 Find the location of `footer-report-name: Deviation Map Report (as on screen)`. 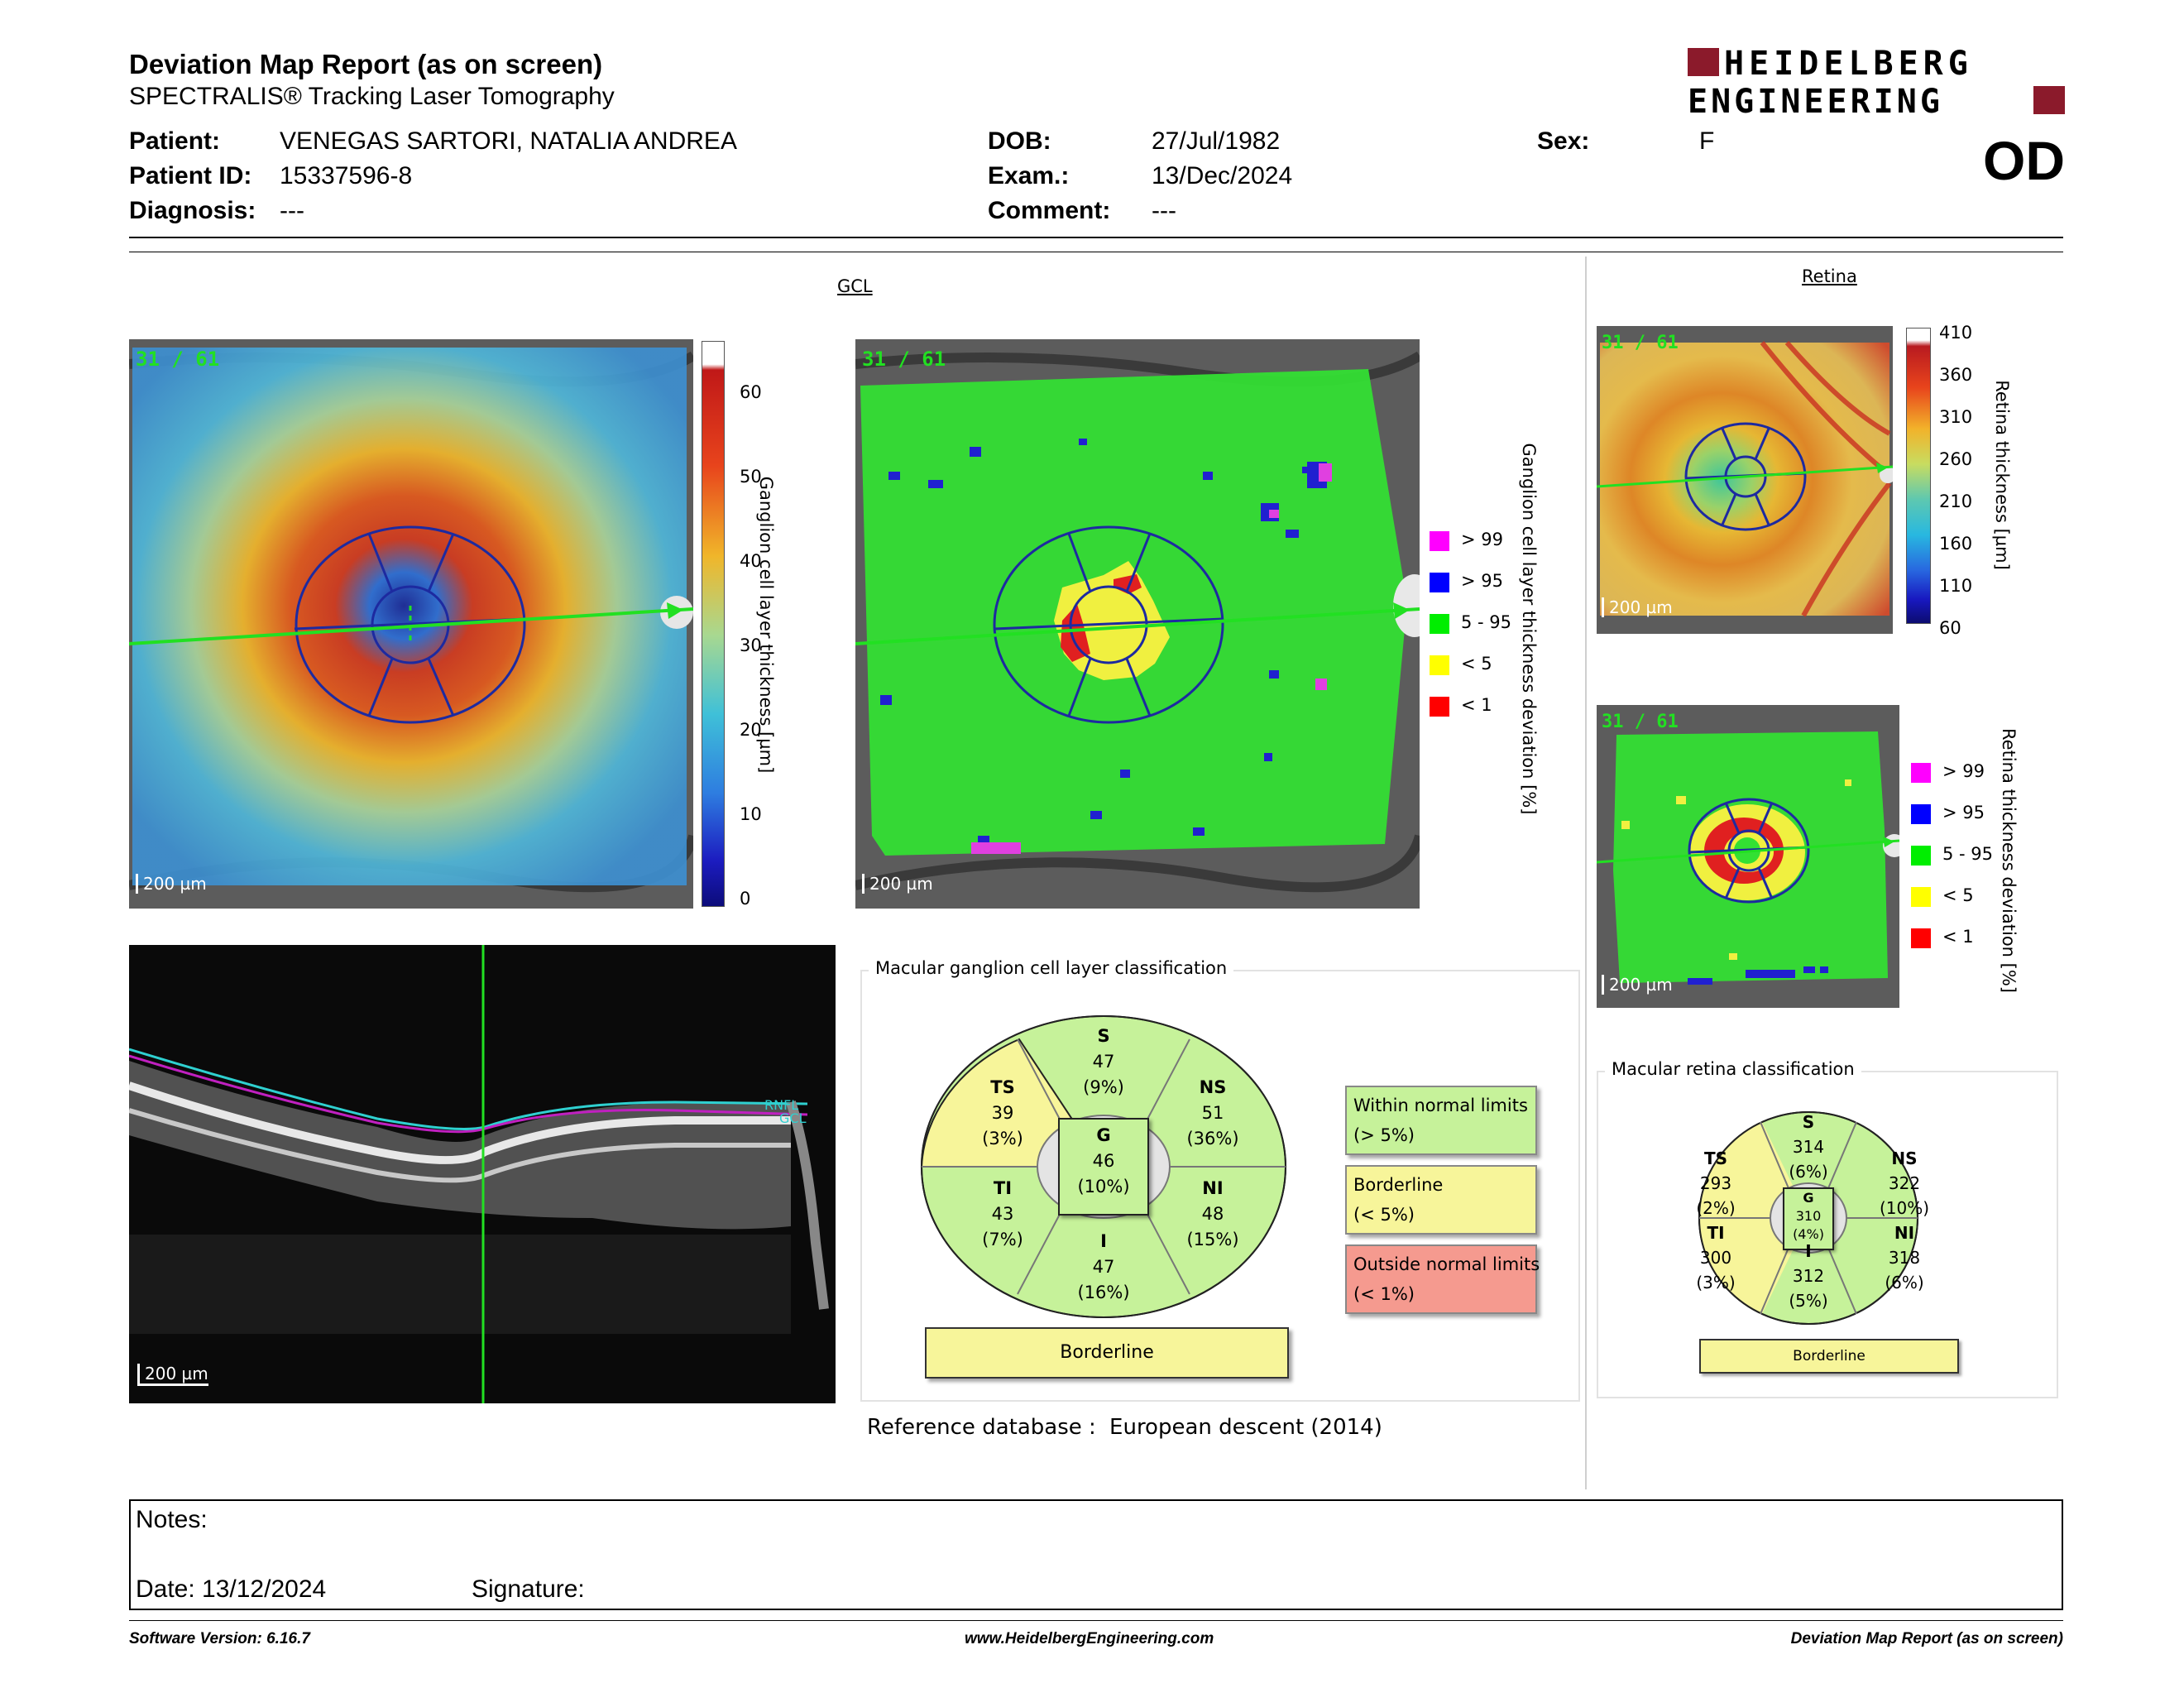

footer-report-name: Deviation Map Report (as on screen) is located at coordinates (1926, 1638).